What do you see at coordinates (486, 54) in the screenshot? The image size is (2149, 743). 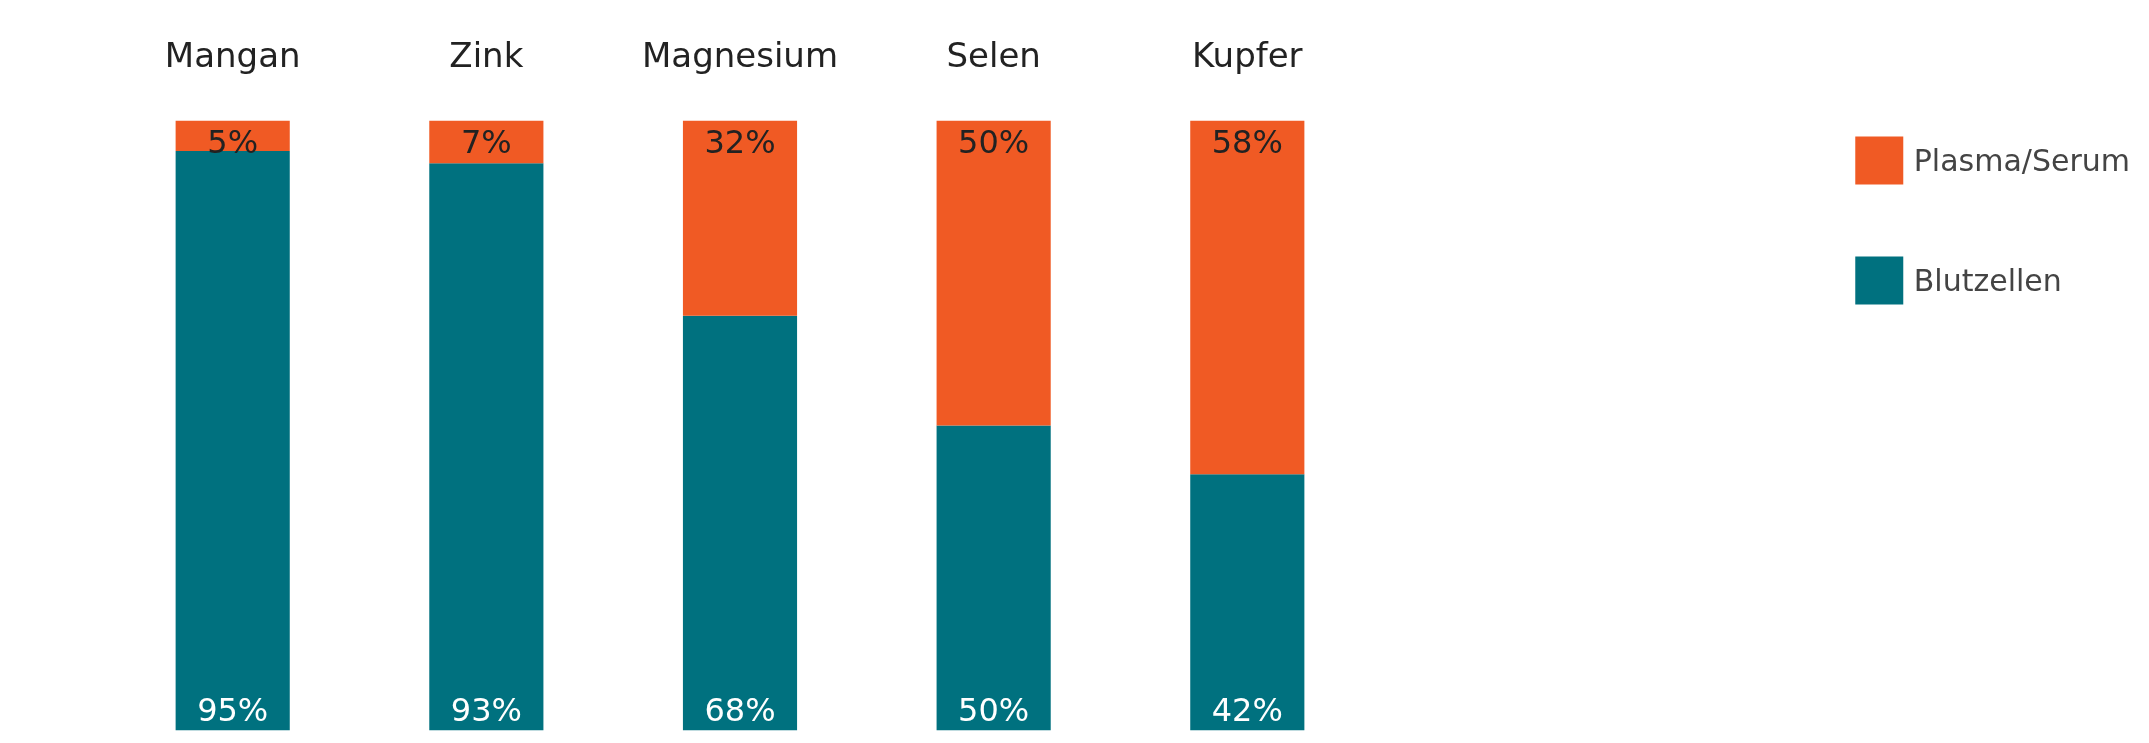 I see `x-tick-label: Zink` at bounding box center [486, 54].